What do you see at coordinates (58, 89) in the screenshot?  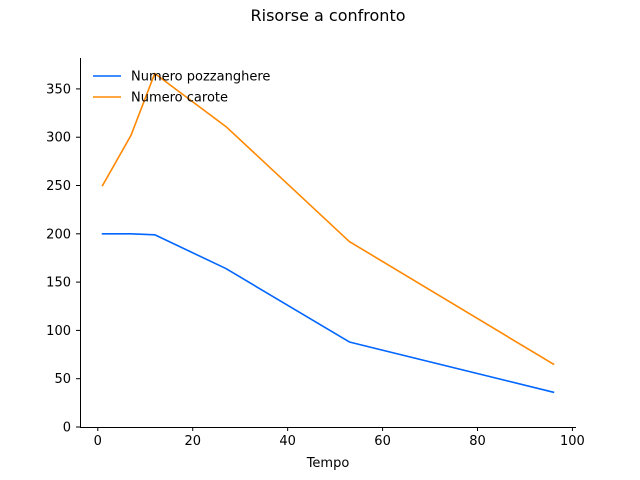 I see `y-tick-label: 350` at bounding box center [58, 89].